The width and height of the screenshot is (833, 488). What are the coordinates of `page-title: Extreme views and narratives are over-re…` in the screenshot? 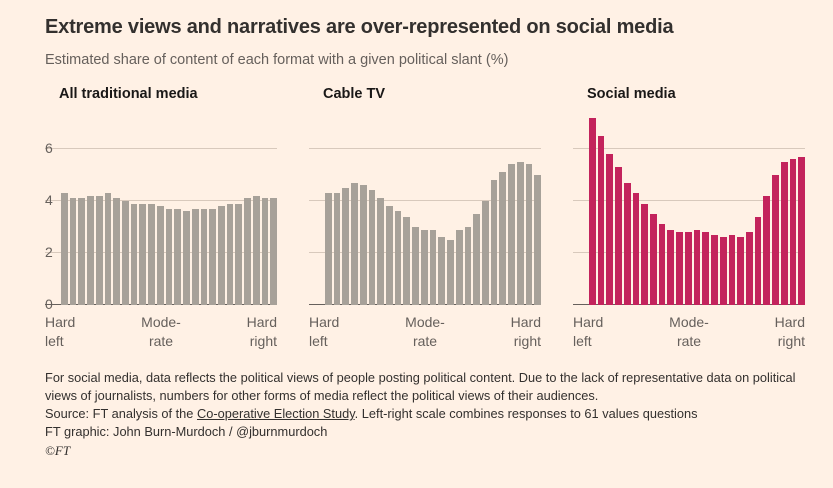 It's located at (359, 27).